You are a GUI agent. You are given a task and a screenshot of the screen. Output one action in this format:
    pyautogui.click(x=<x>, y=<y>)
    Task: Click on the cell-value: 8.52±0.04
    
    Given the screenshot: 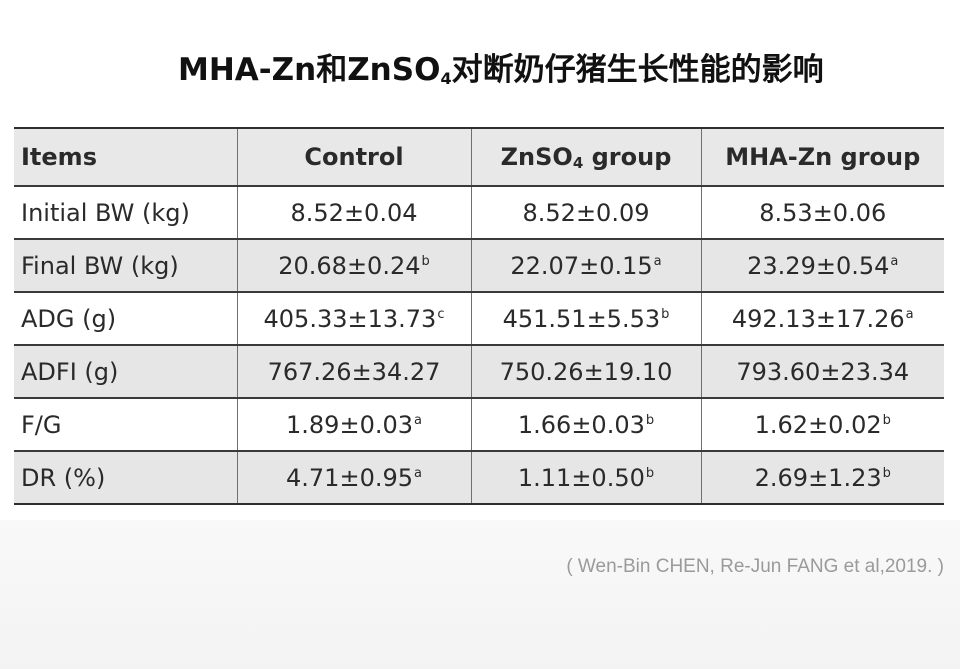 What is the action you would take?
    pyautogui.click(x=354, y=212)
    